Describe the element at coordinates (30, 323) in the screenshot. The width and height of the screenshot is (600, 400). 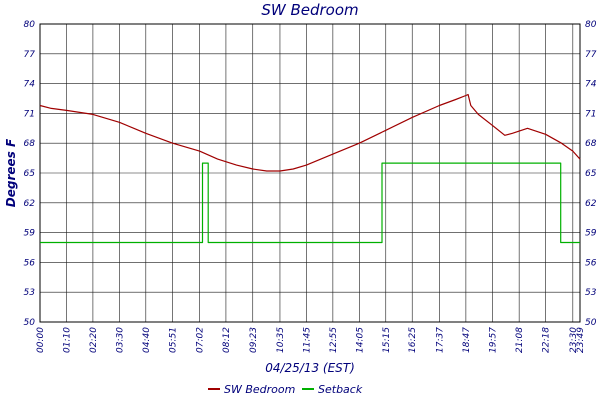
I see `y-tick-label: 50` at that location.